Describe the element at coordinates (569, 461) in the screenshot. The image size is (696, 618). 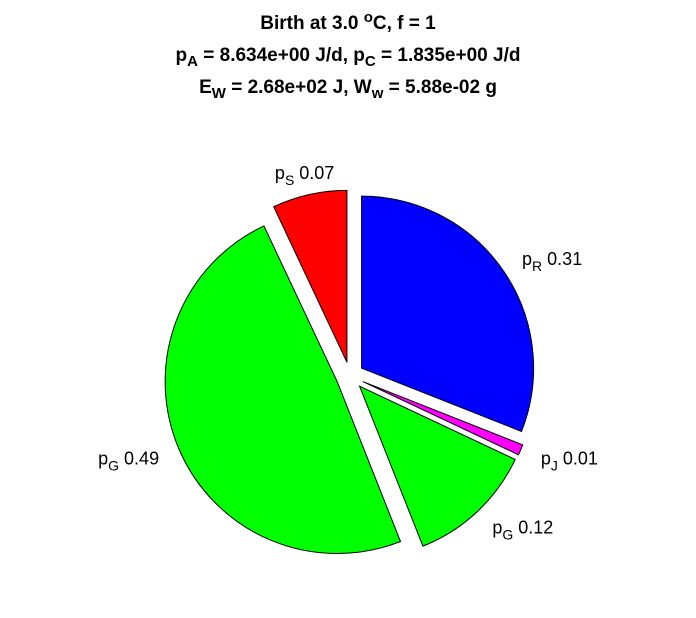
I see `slice-label-1: pJ 0.01` at that location.